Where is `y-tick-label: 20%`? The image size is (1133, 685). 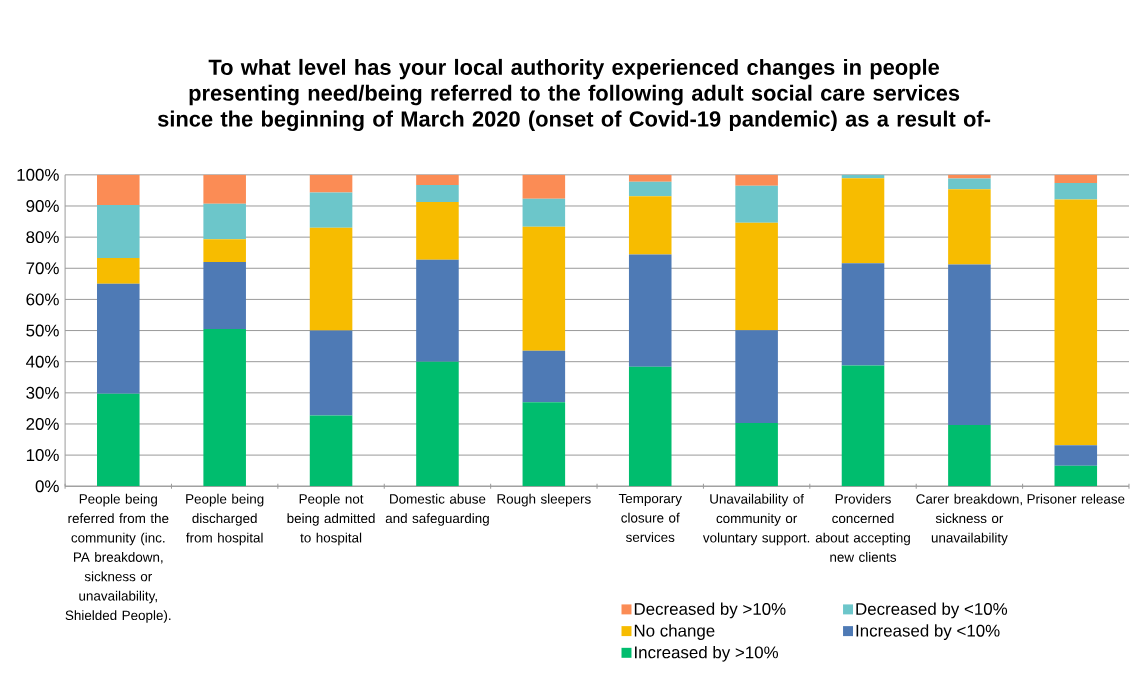 y-tick-label: 20% is located at coordinates (42, 423).